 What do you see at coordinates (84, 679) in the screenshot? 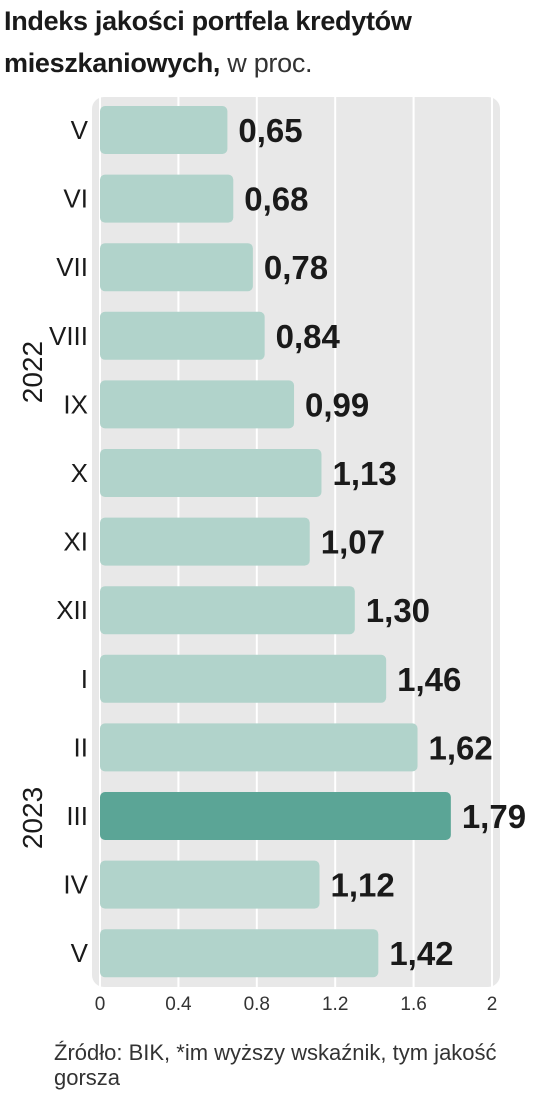
I see `category-label: I` at bounding box center [84, 679].